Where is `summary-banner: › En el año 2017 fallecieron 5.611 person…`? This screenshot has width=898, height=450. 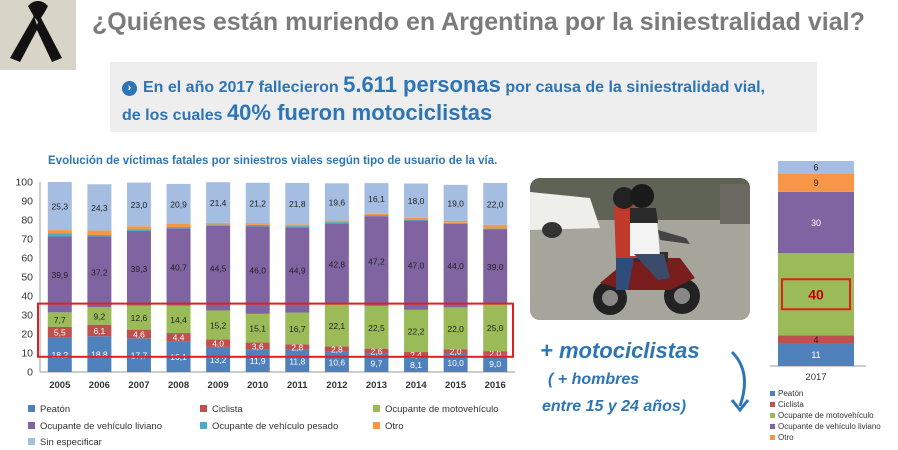
summary-banner: › En el año 2017 fallecieron 5.611 person… is located at coordinates (463, 97).